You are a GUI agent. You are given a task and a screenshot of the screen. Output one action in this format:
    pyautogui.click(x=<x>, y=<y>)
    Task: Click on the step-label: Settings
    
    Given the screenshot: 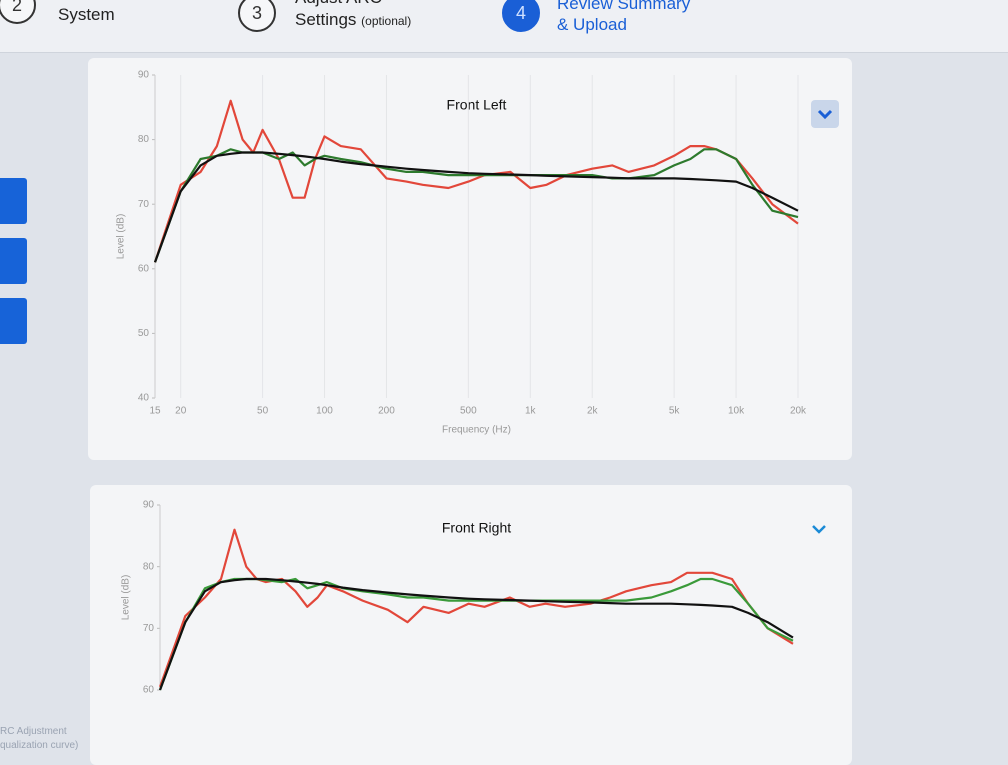 What is the action you would take?
    pyautogui.click(x=326, y=19)
    